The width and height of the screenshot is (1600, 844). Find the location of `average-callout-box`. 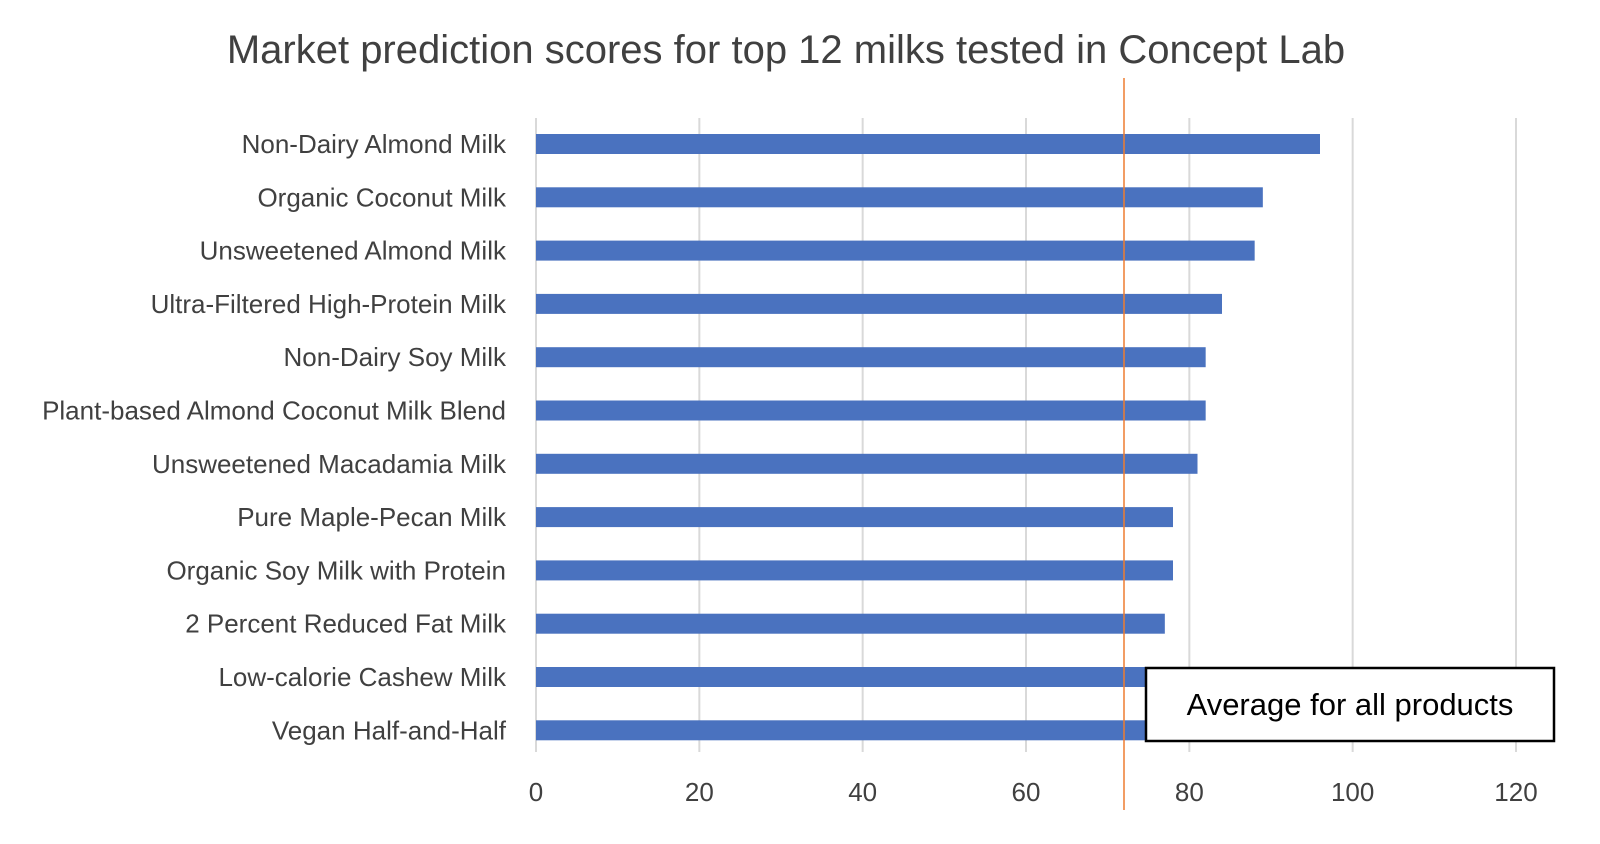

average-callout-box is located at coordinates (1350, 704).